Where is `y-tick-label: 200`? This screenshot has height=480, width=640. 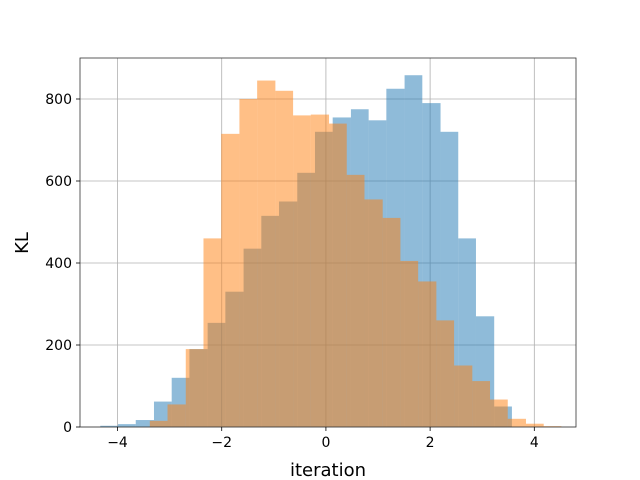 y-tick-label: 200 is located at coordinates (58, 346).